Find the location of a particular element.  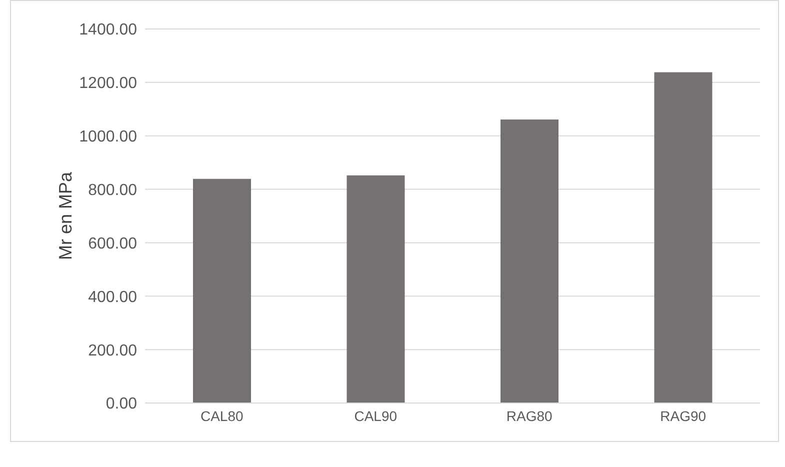

x-tick-label: RAG80 is located at coordinates (529, 416).